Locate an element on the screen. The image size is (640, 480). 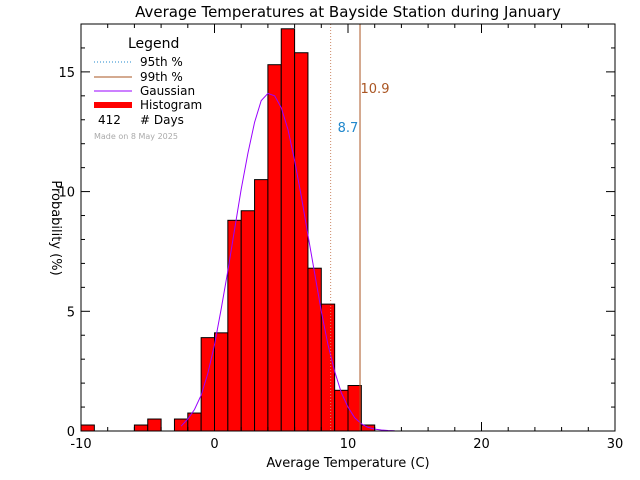
made-on-note: Made on 8 May 2025 is located at coordinates (136, 136).